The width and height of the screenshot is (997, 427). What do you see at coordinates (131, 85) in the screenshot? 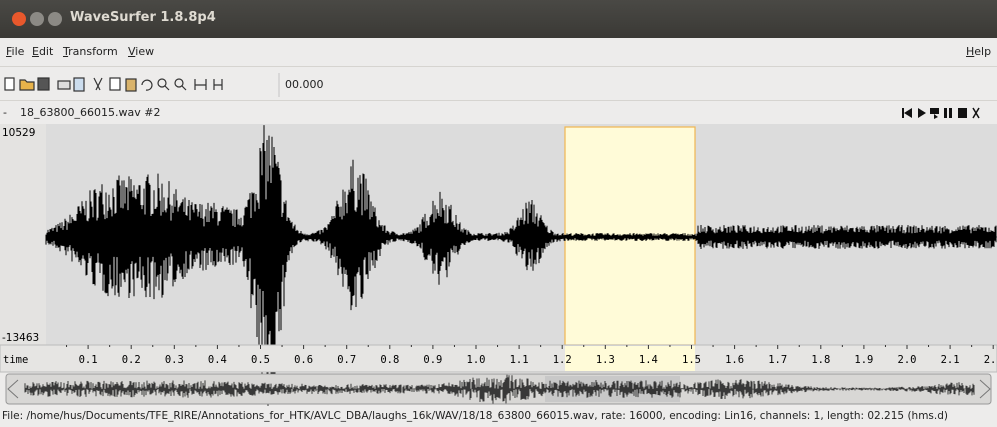
I see `paste-button` at bounding box center [131, 85].